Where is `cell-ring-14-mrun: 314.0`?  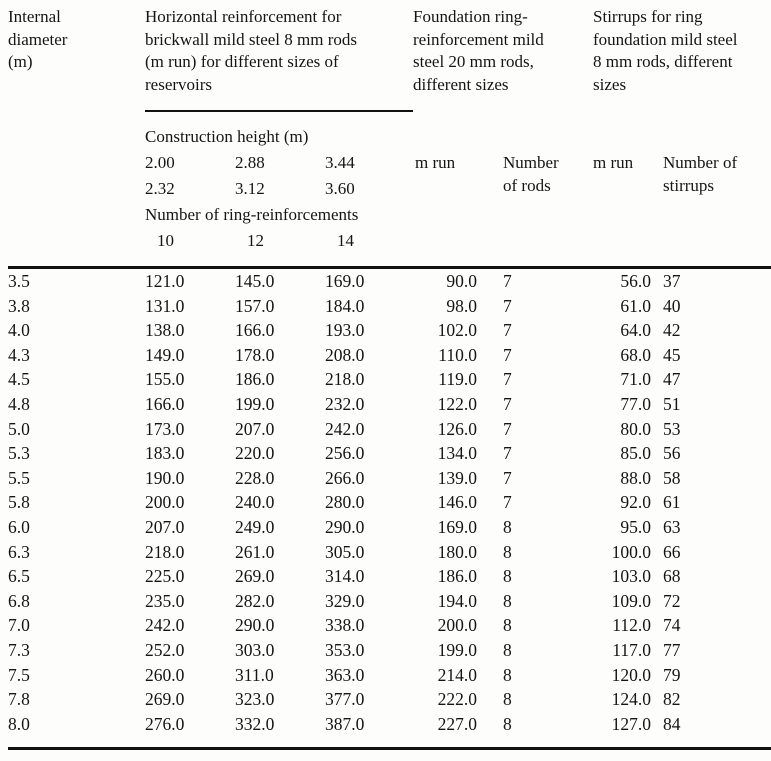
cell-ring-14-mrun: 314.0 is located at coordinates (345, 576).